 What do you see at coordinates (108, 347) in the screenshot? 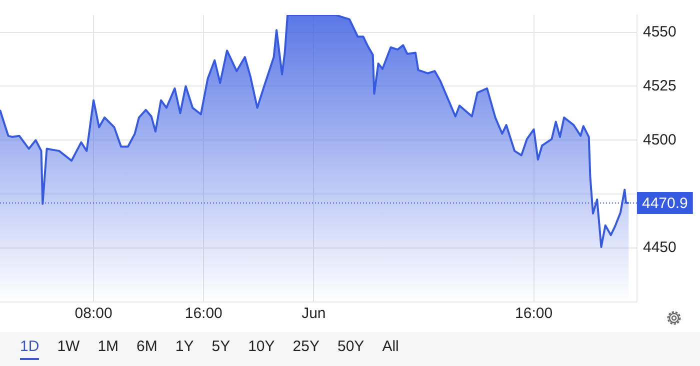
I see `text: 1M` at bounding box center [108, 347].